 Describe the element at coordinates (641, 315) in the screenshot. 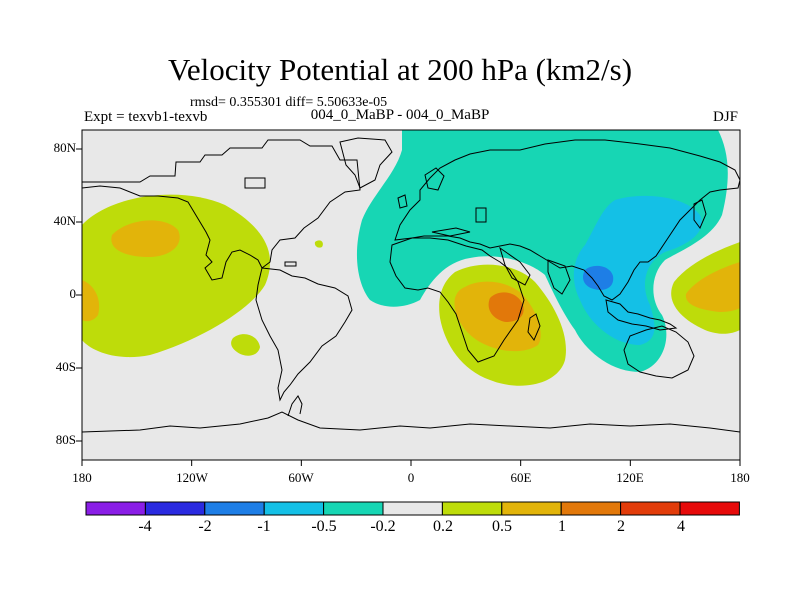

I see `indonesia-outline` at that location.